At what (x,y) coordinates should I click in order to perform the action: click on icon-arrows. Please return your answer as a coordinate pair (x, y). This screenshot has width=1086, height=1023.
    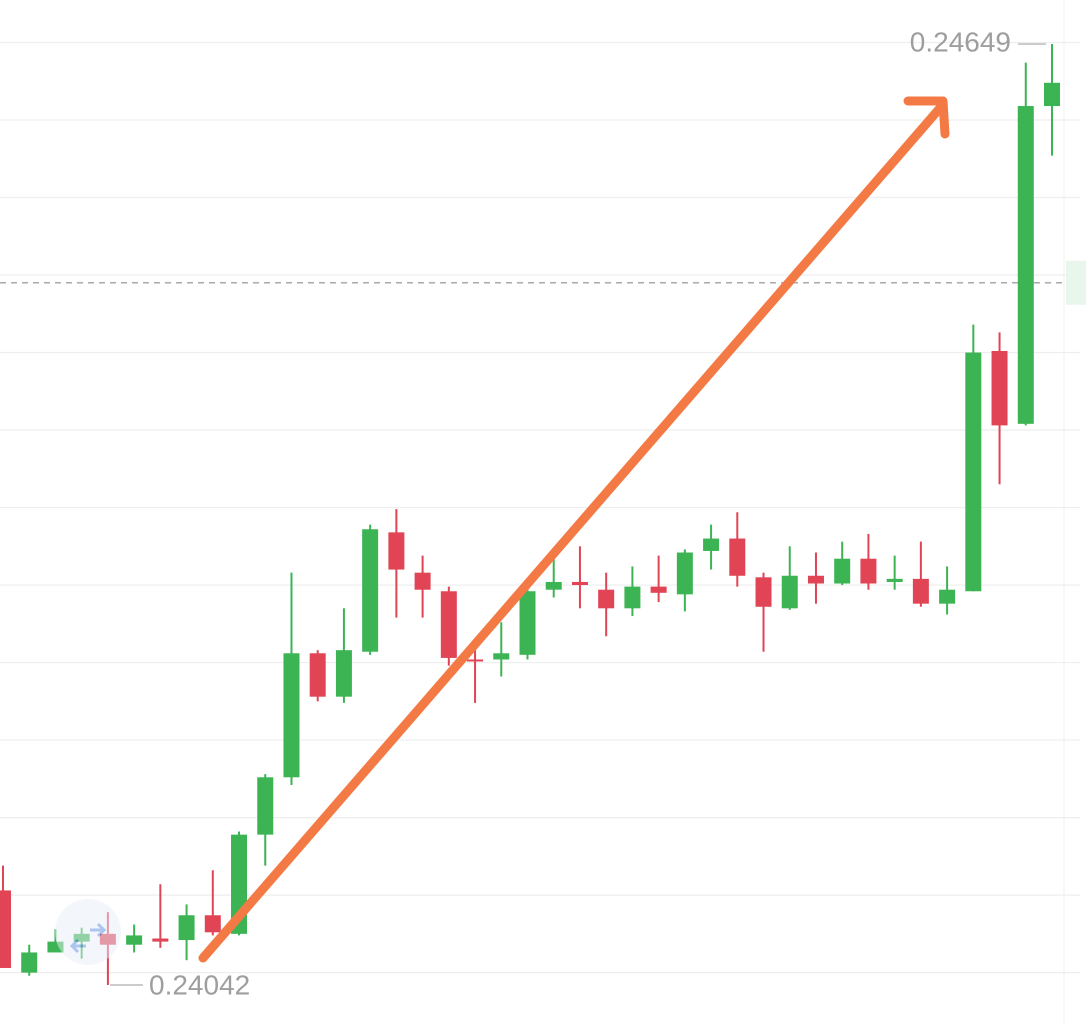
    Looking at the image, I should click on (88, 938).